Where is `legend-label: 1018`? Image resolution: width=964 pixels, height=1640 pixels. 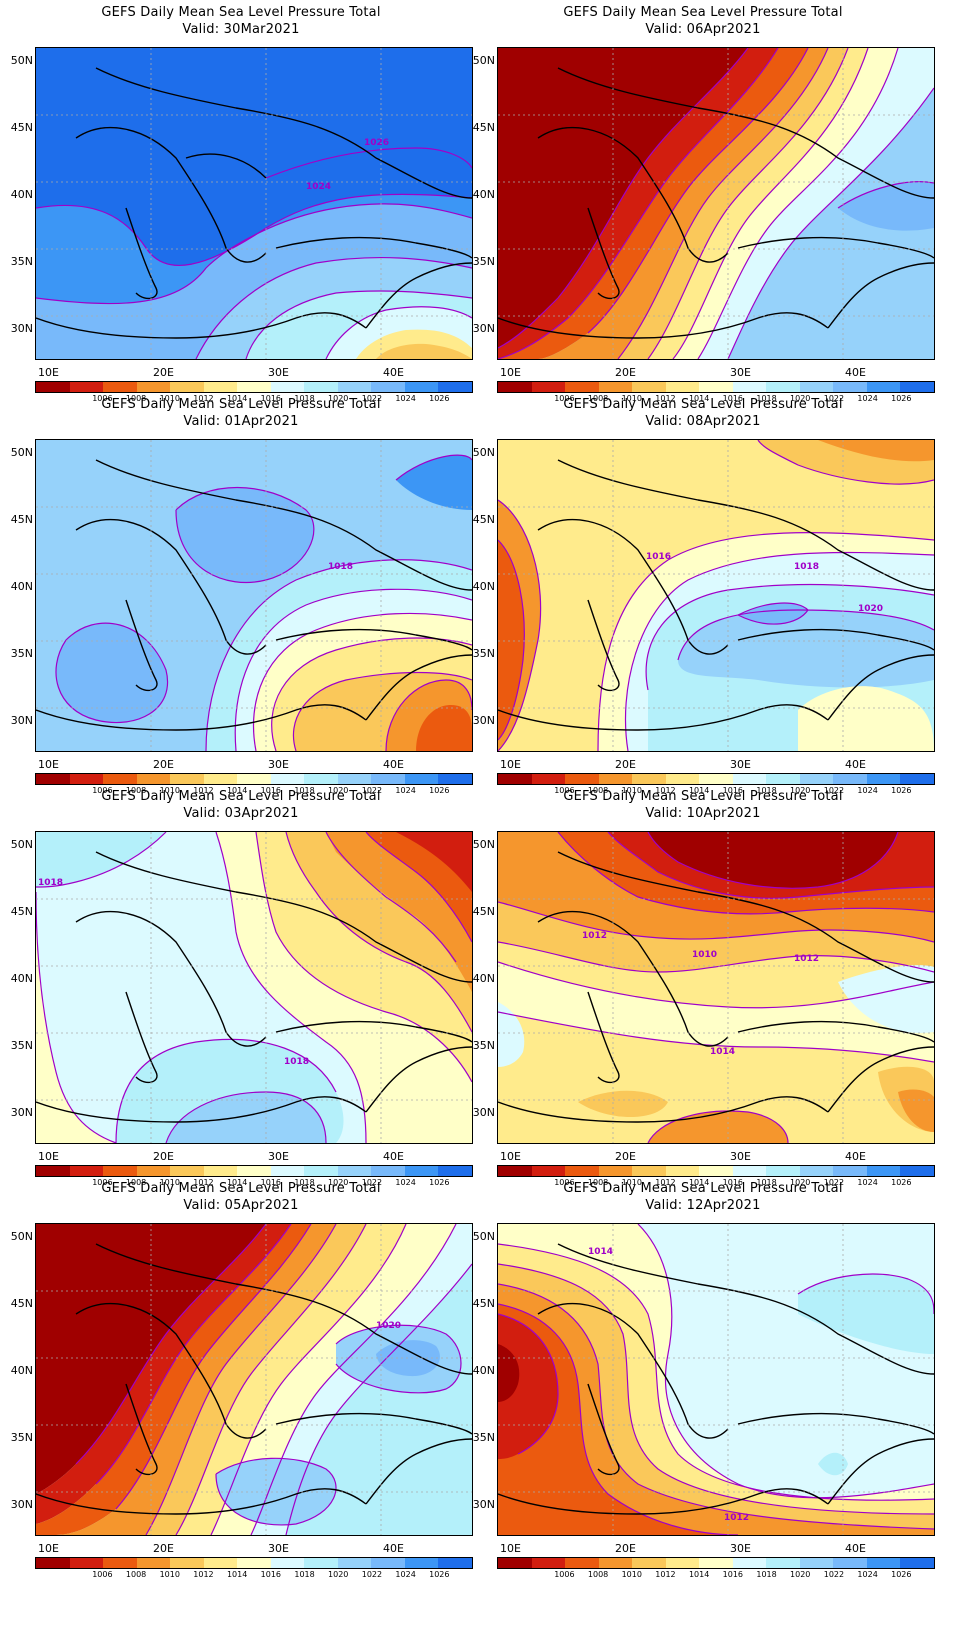
legend-label: 1018 is located at coordinates (304, 398).